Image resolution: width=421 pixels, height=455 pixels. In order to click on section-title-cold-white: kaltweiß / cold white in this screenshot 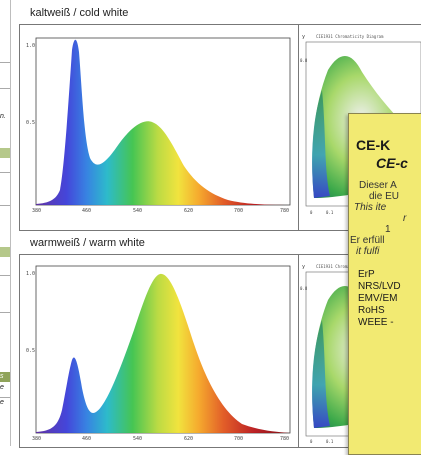, I will do `click(79, 13)`.